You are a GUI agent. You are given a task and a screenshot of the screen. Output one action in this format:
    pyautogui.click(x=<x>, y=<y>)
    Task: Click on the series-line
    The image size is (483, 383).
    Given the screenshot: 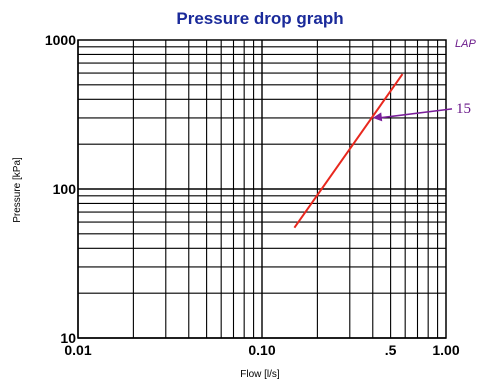 What is the action you would take?
    pyautogui.click(x=348, y=151)
    